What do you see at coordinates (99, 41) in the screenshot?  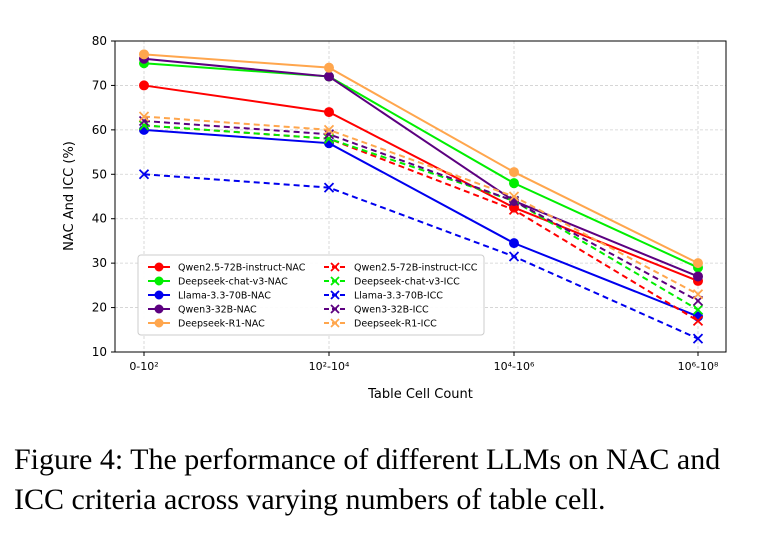 I see `y-tick-label: 80` at bounding box center [99, 41].